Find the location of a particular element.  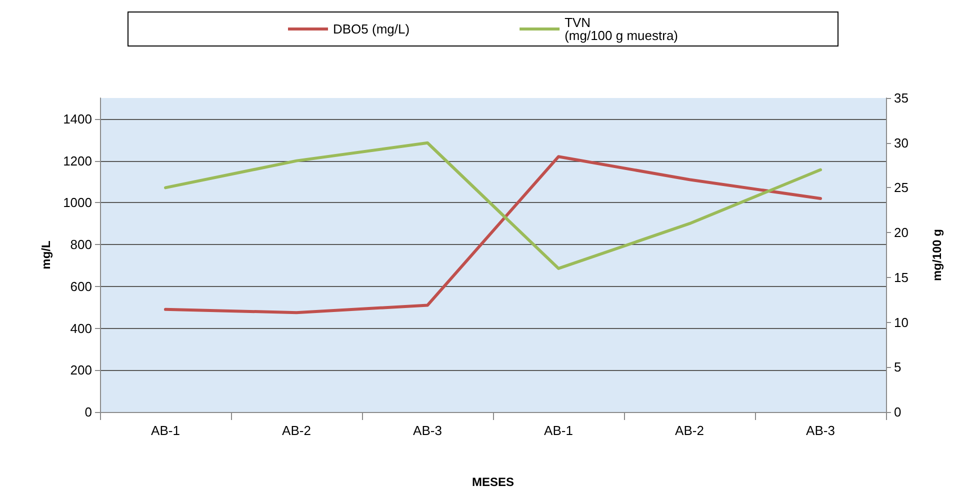

y2-tick-label: 0 is located at coordinates (898, 412).